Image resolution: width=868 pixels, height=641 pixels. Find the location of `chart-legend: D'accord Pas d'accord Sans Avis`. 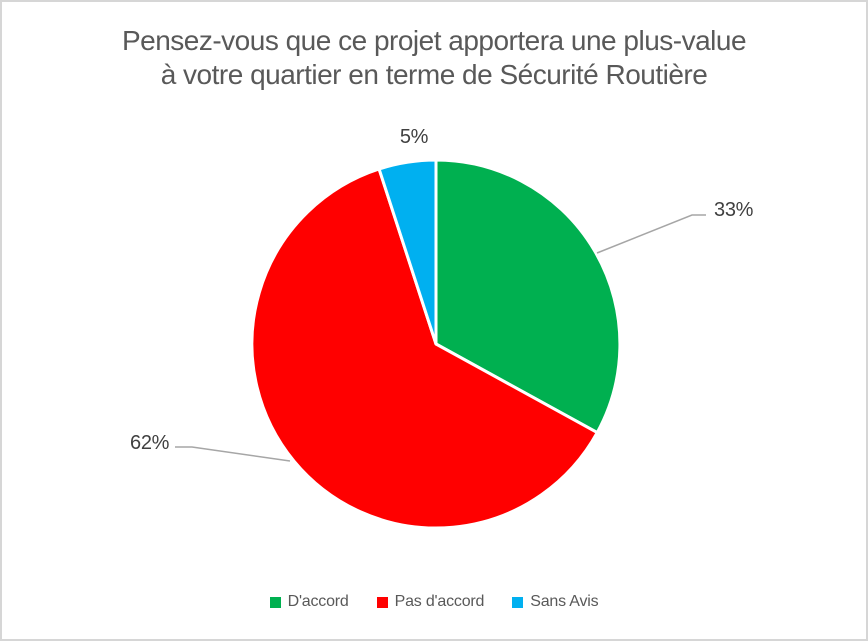

chart-legend: D'accord Pas d'accord Sans Avis is located at coordinates (434, 602).